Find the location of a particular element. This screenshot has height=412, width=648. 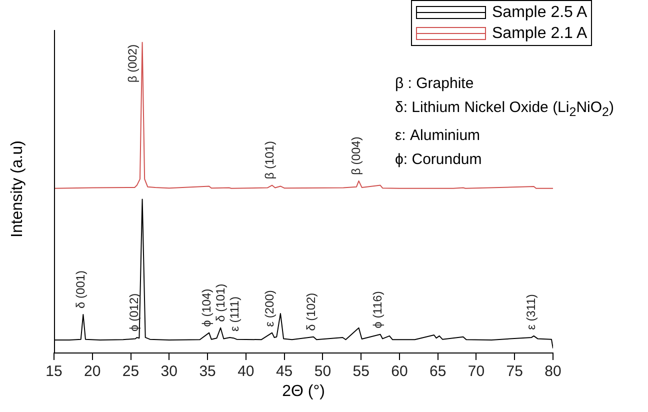

x-tick-label: 30 is located at coordinates (169, 371).